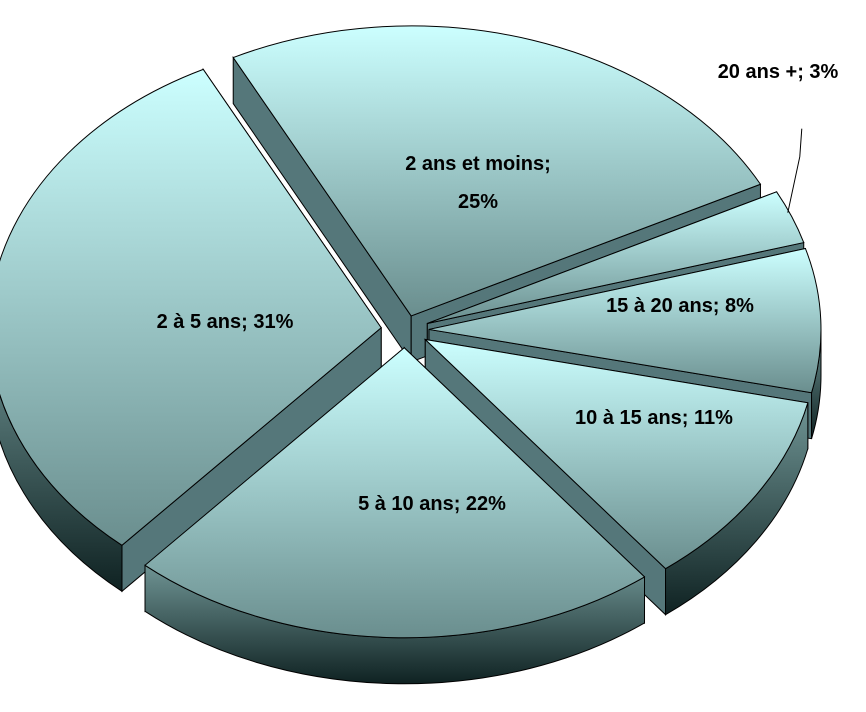 The width and height of the screenshot is (866, 712). What do you see at coordinates (795, 170) in the screenshot?
I see `leader-line` at bounding box center [795, 170].